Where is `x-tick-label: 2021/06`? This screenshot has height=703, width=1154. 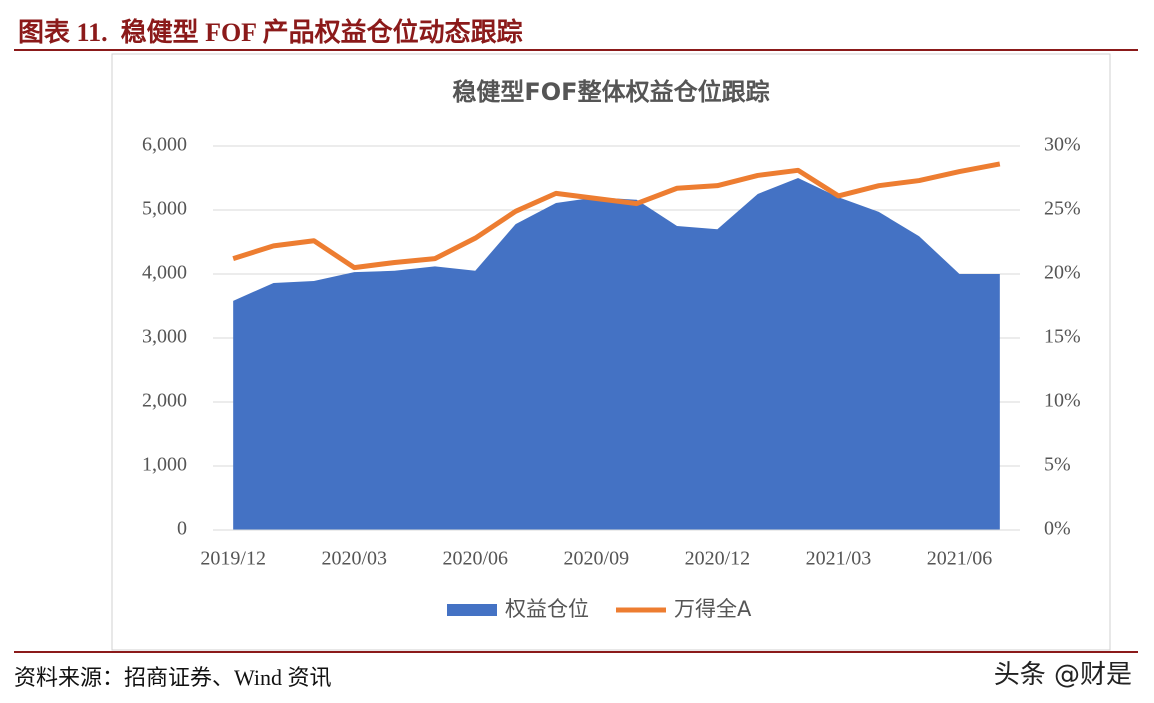 x-tick-label: 2021/06 is located at coordinates (960, 559).